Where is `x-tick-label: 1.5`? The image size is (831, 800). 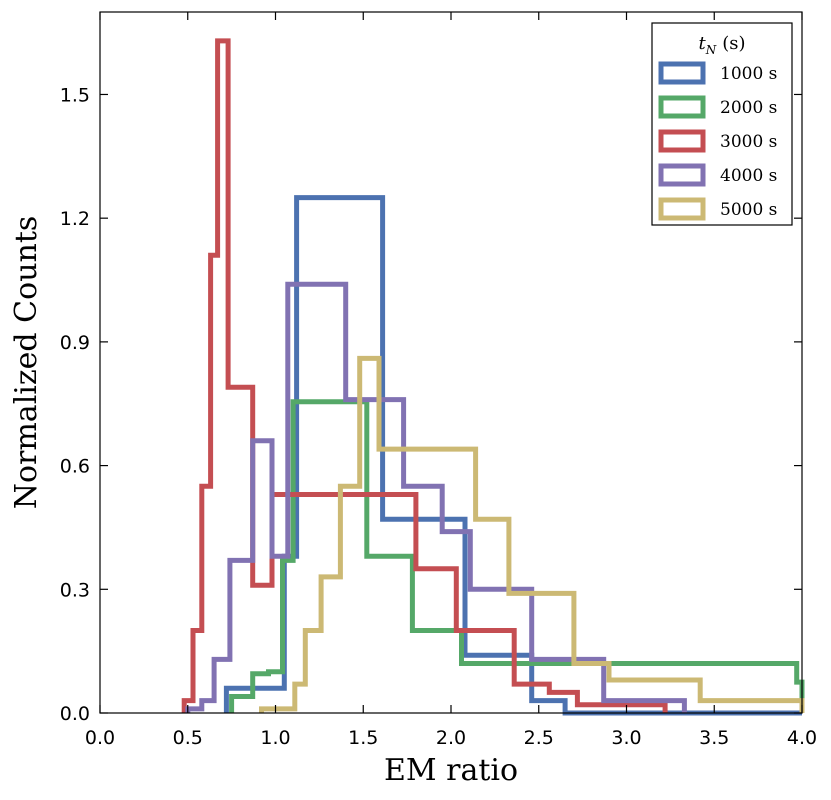 x-tick-label: 1.5 is located at coordinates (363, 738).